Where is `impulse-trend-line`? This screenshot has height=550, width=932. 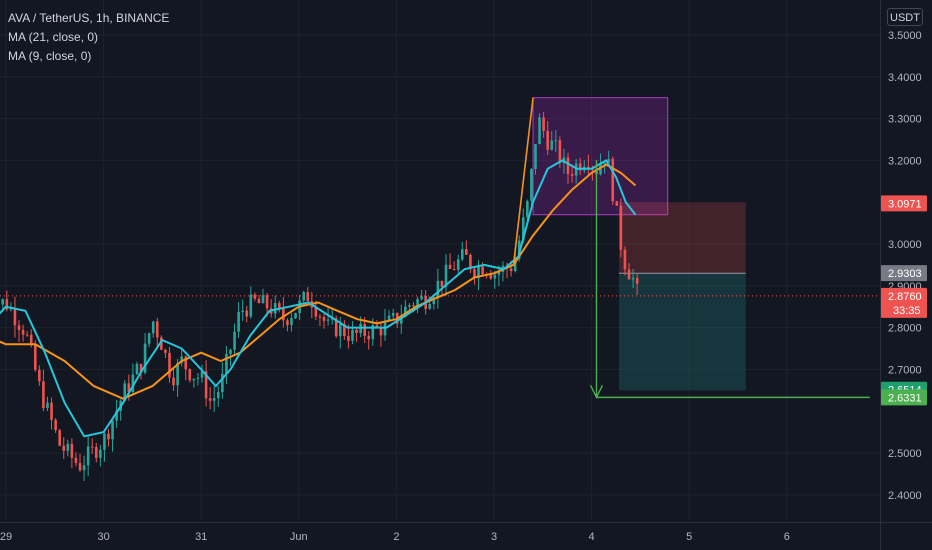 impulse-trend-line is located at coordinates (523, 181).